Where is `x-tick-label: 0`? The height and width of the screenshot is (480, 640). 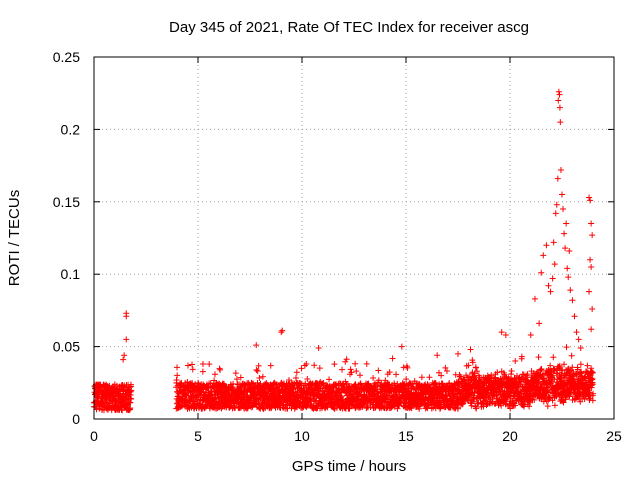 x-tick-label: 0 is located at coordinates (94, 436).